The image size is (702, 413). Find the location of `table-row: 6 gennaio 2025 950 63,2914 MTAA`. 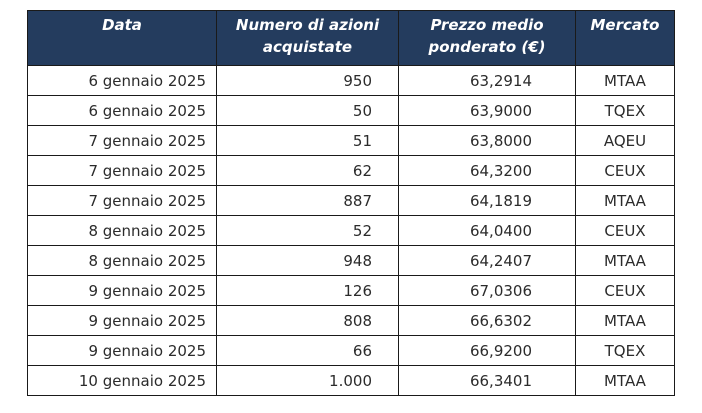

table-row: 6 gennaio 2025 950 63,2914 MTAA is located at coordinates (351, 80).